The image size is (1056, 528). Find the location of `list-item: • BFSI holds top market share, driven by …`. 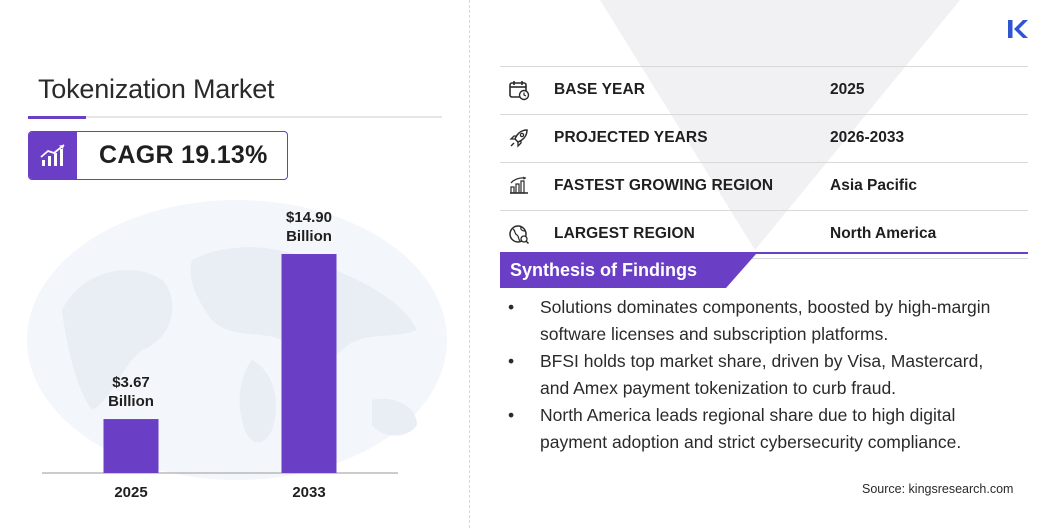

list-item: • BFSI holds top market share, driven by … is located at coordinates (761, 375).